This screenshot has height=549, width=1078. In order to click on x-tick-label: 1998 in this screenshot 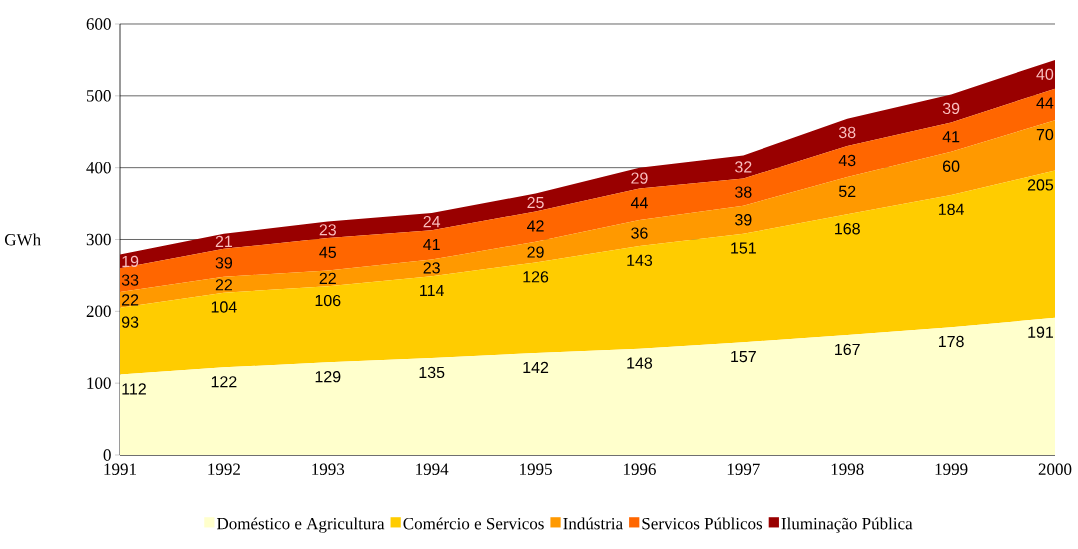, I will do `click(847, 469)`.